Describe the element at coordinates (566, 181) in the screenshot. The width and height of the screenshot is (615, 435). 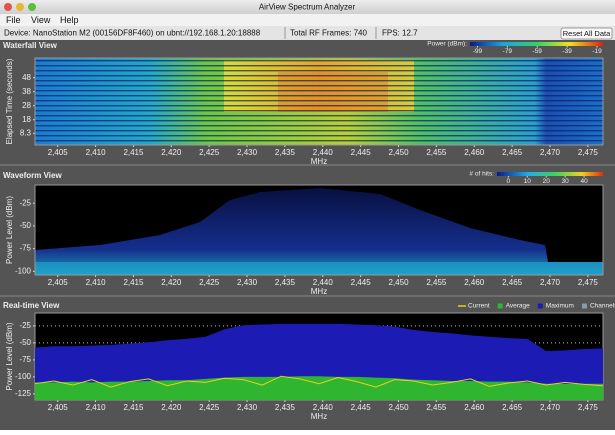
I see `colorbar-tick-label: 30` at that location.